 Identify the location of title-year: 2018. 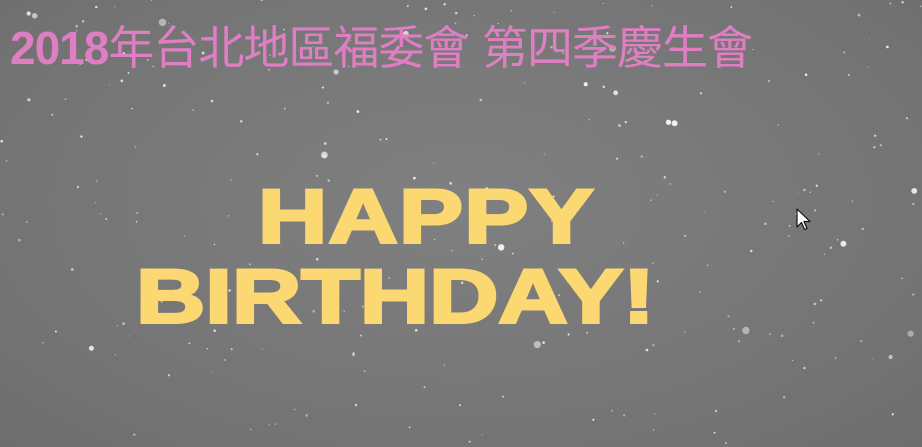
(59, 48).